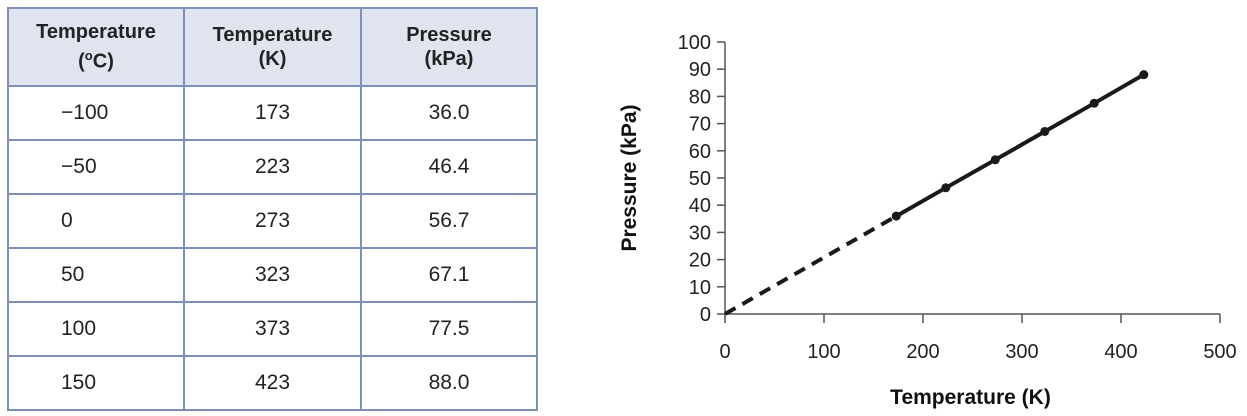  I want to click on header-line1: Pressure, so click(449, 35).